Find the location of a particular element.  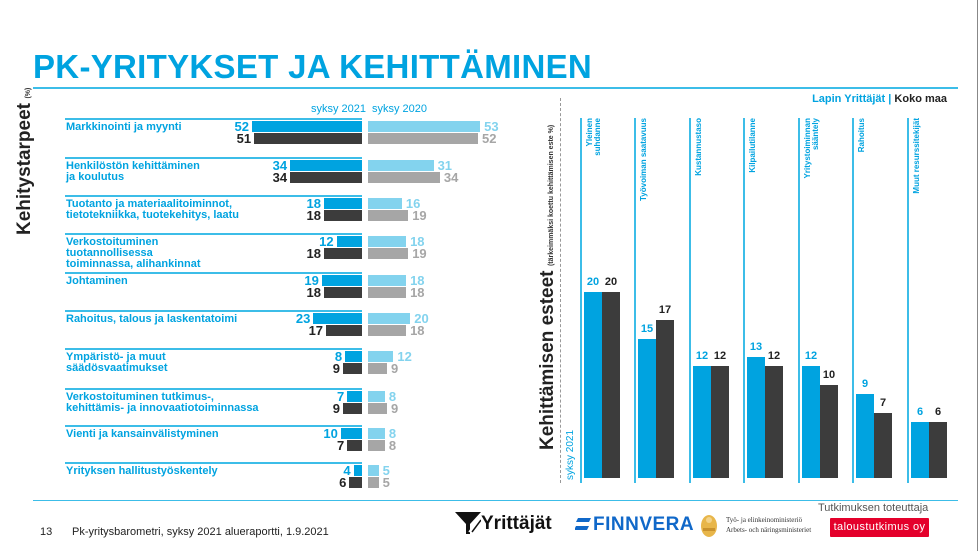

category-label-text: Rahoitus is located at coordinates (861, 193).